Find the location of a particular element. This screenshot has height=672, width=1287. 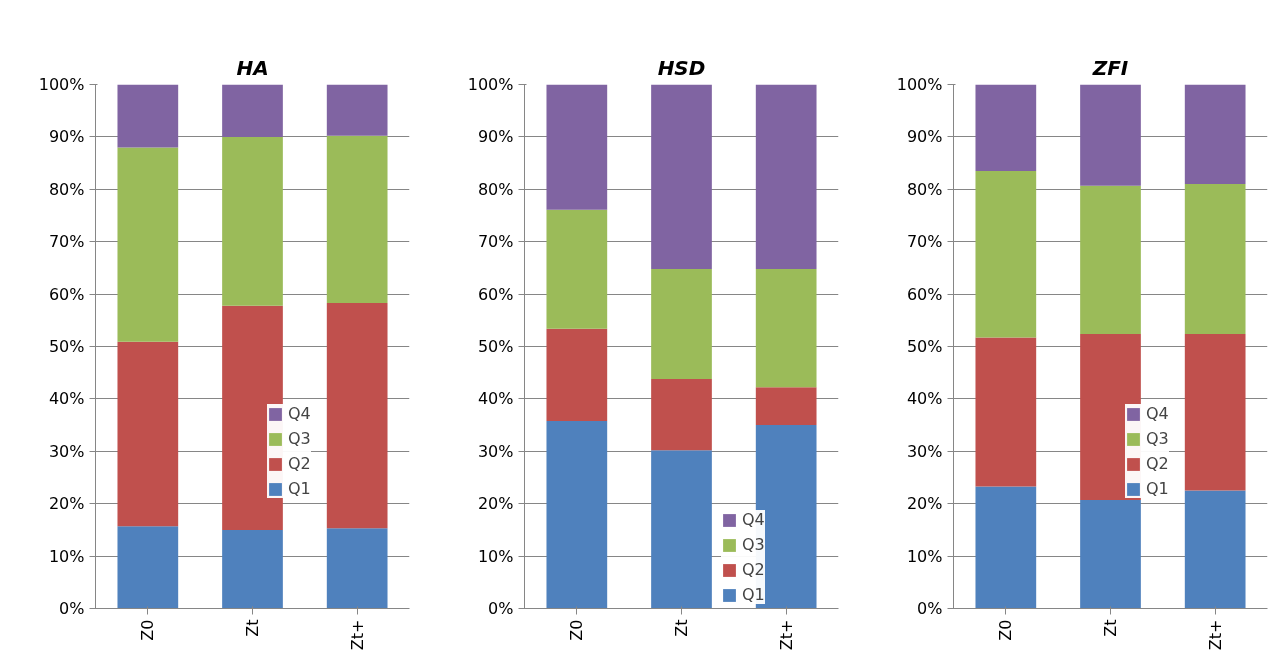

chart-title: HSD is located at coordinates (681, 67).